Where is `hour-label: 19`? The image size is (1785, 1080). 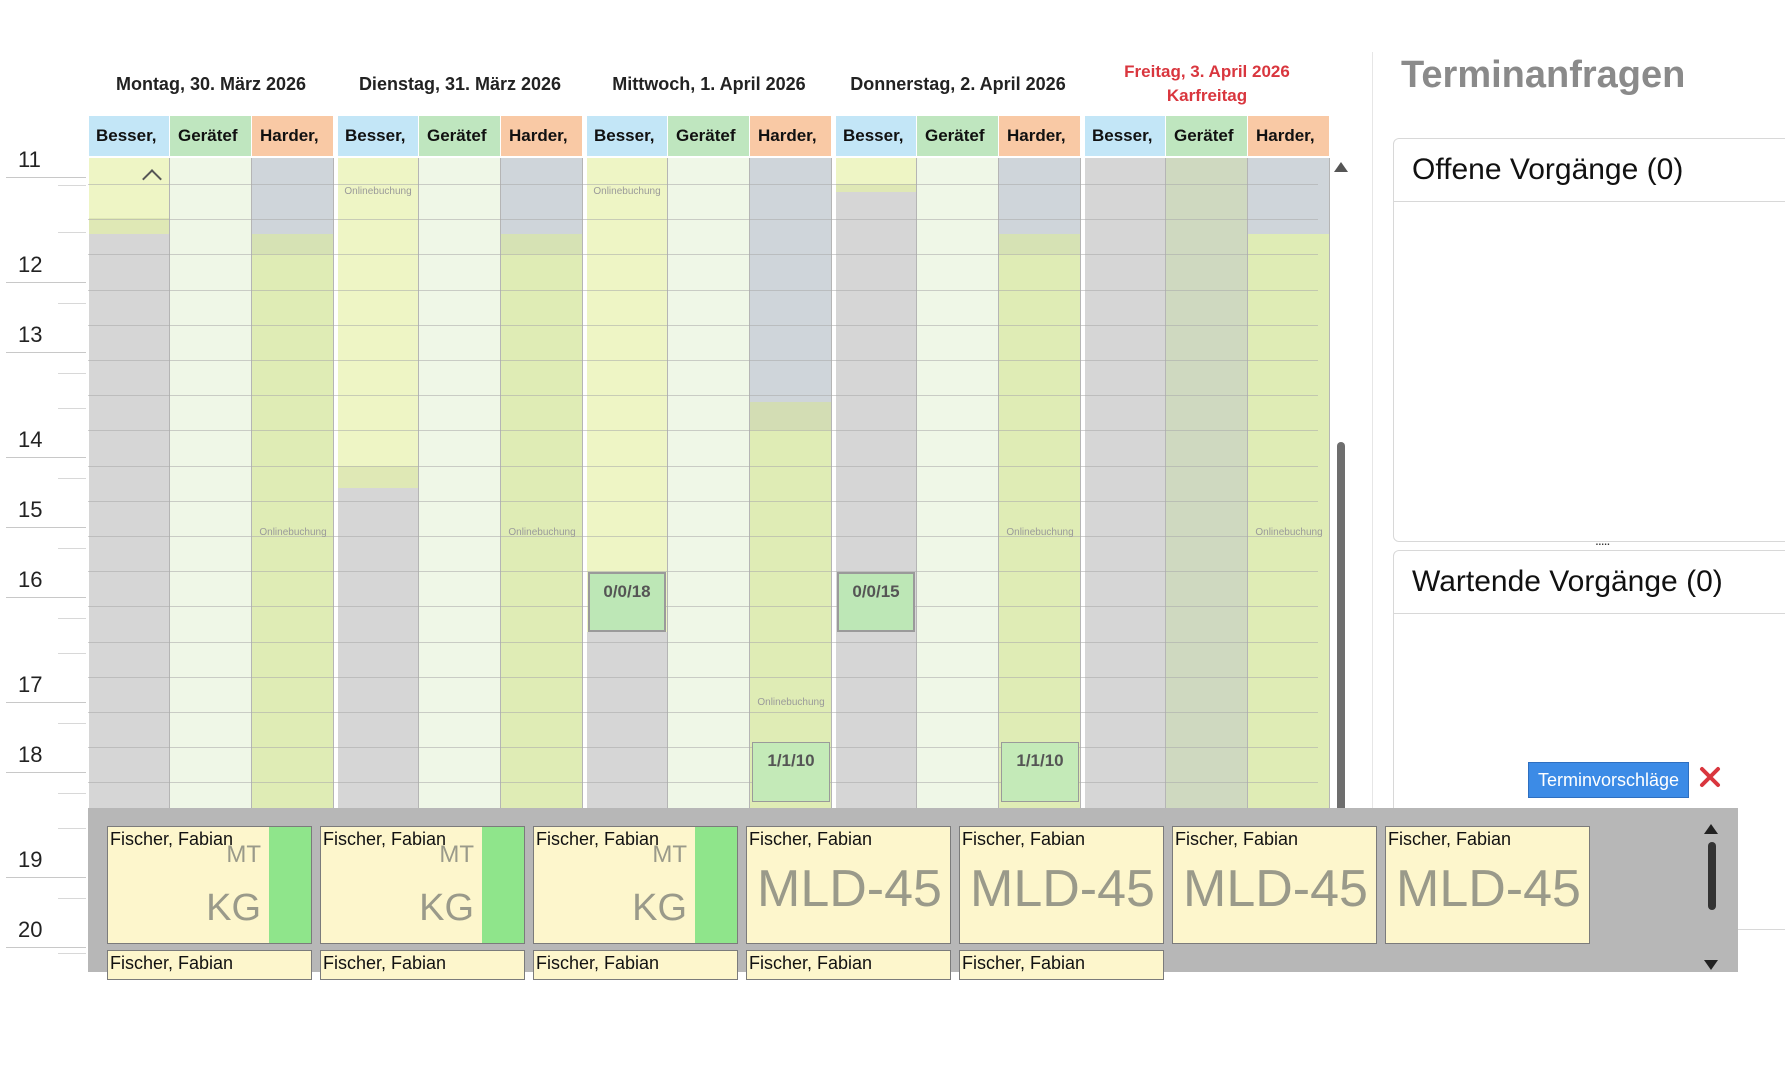
hour-label: 19 is located at coordinates (30, 859).